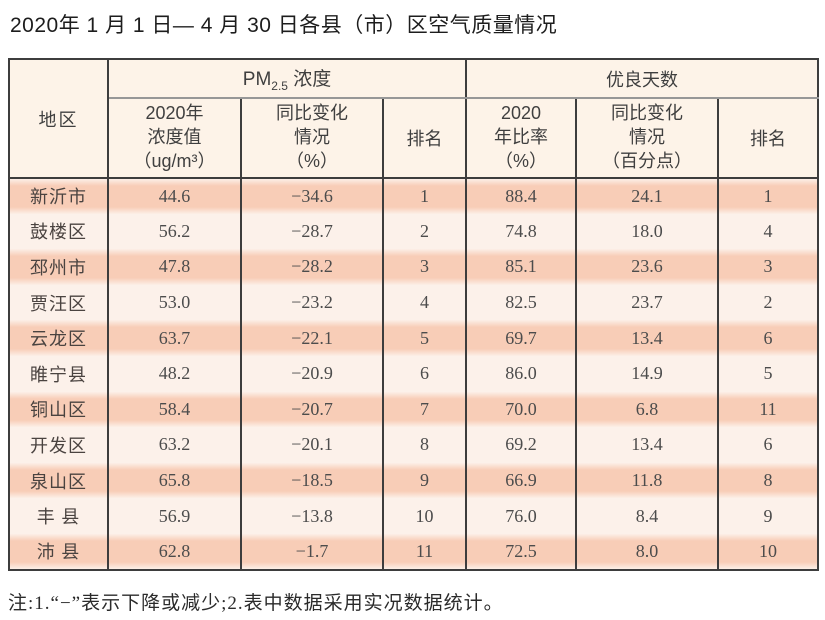 The width and height of the screenshot is (825, 620). Describe the element at coordinates (521, 302) in the screenshot. I see `cell-days-ratio: 82.5` at that location.